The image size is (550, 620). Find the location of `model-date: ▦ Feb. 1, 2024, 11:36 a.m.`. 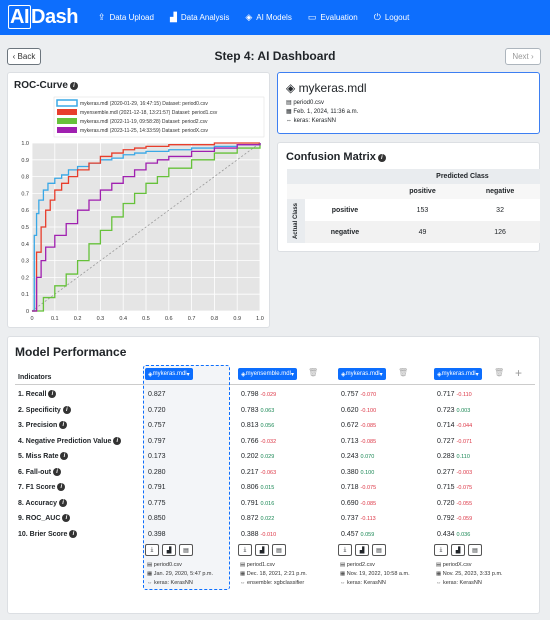

model-date: ▦ Feb. 1, 2024, 11:36 a.m. is located at coordinates (322, 112).